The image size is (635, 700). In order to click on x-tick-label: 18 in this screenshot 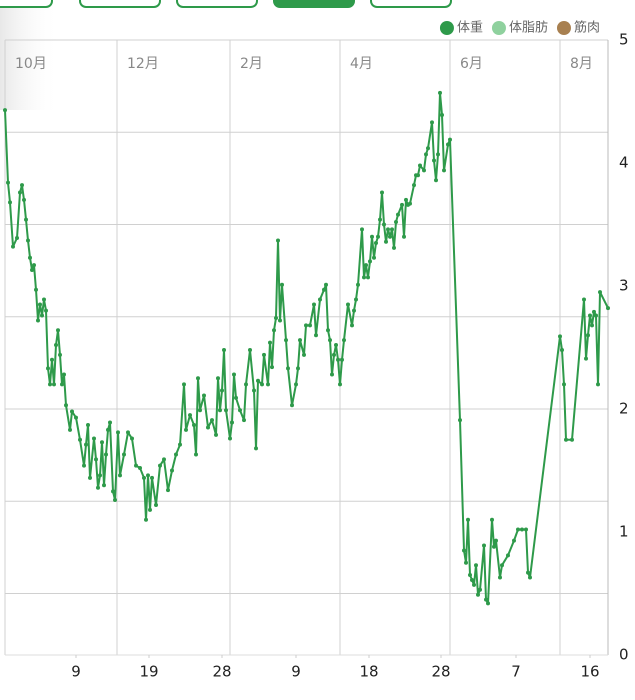, I will do `click(368, 672)`.